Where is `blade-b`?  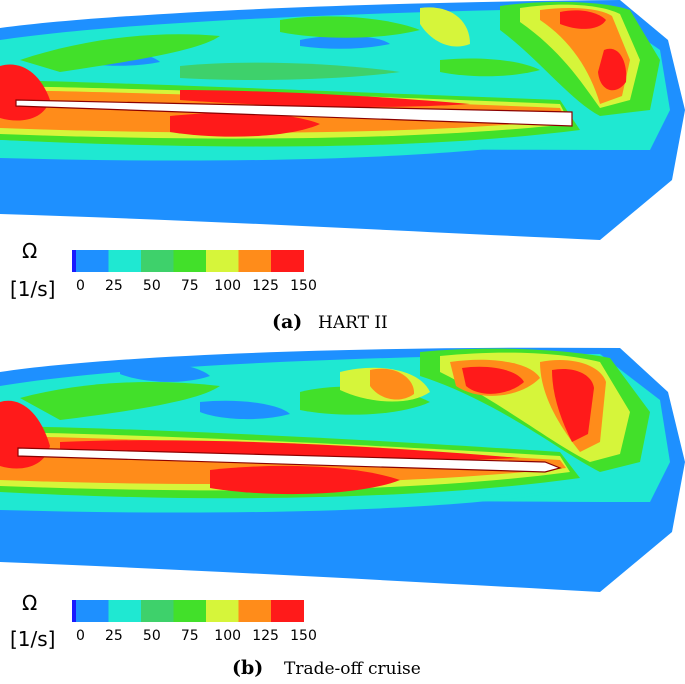 blade-b is located at coordinates (289, 460).